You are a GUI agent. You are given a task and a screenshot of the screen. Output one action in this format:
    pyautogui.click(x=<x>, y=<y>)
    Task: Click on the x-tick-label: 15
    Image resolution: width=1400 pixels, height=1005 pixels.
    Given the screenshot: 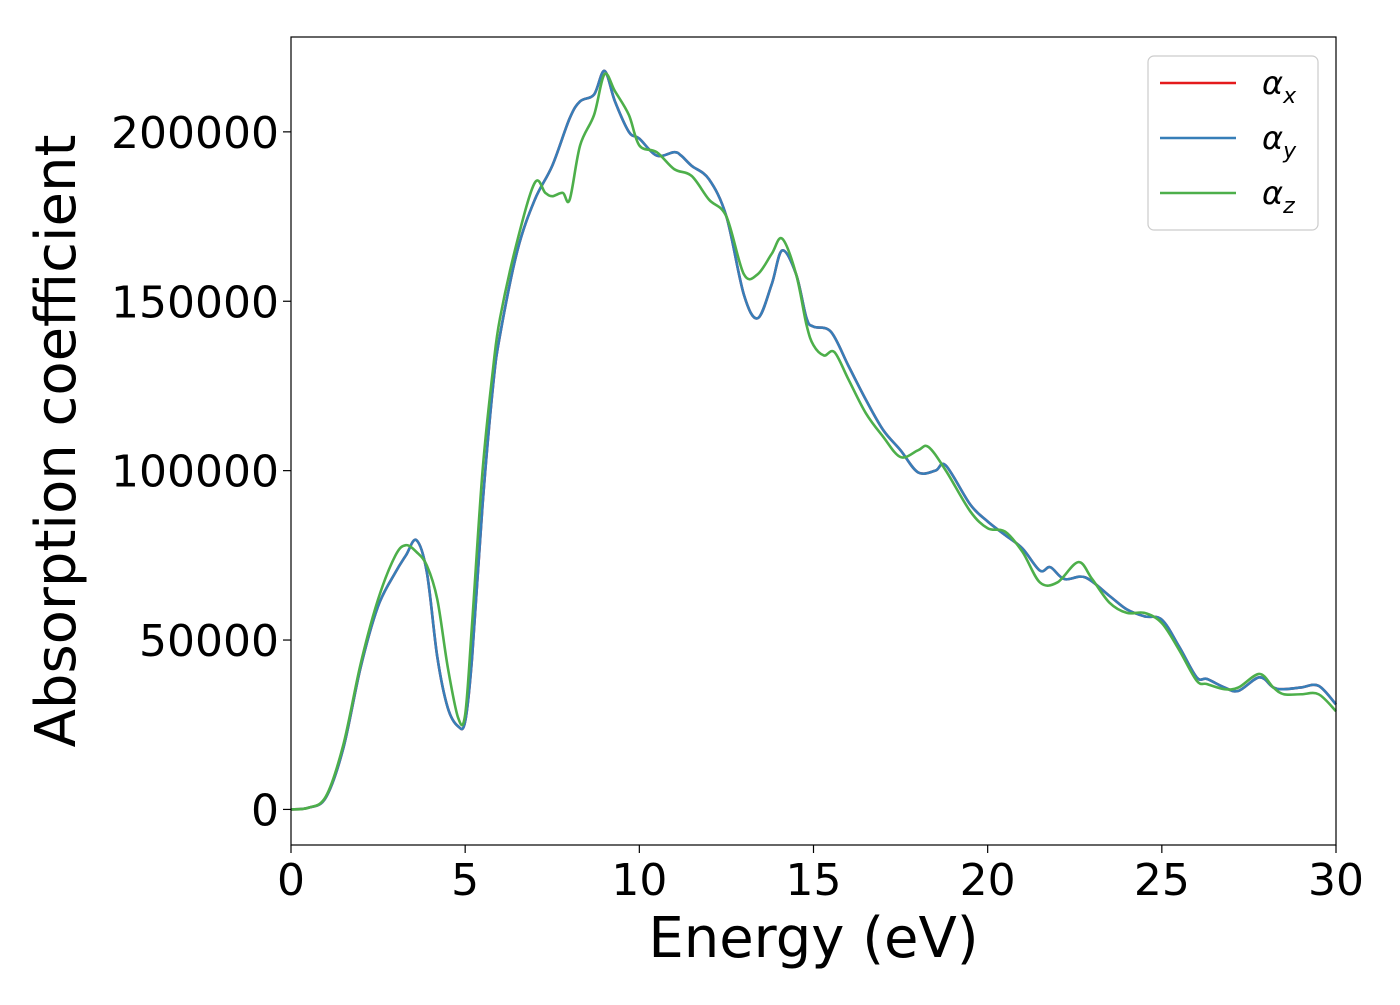 What is the action you would take?
    pyautogui.click(x=814, y=880)
    